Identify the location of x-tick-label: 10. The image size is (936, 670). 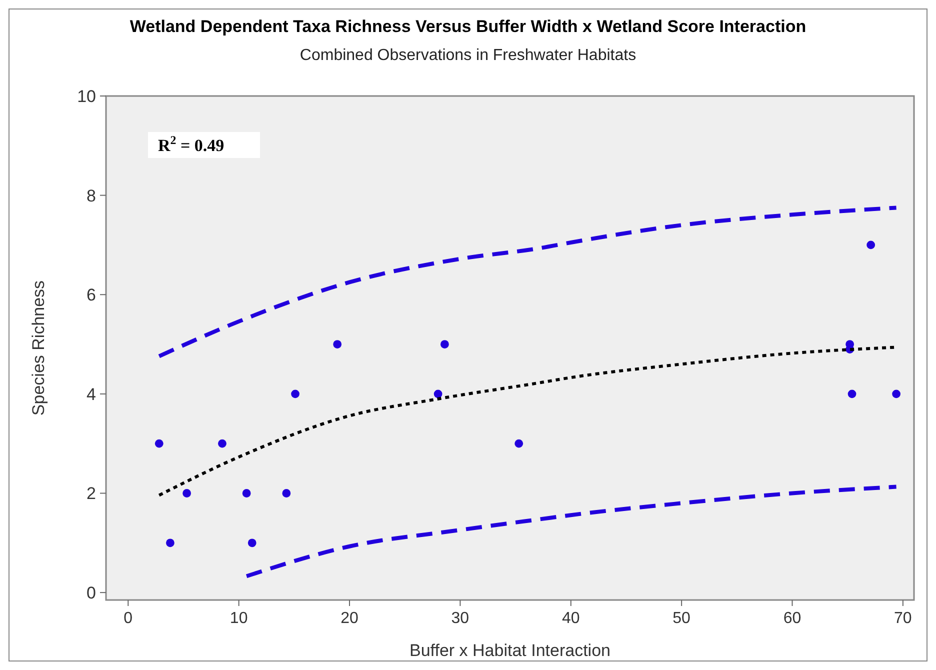
(239, 618).